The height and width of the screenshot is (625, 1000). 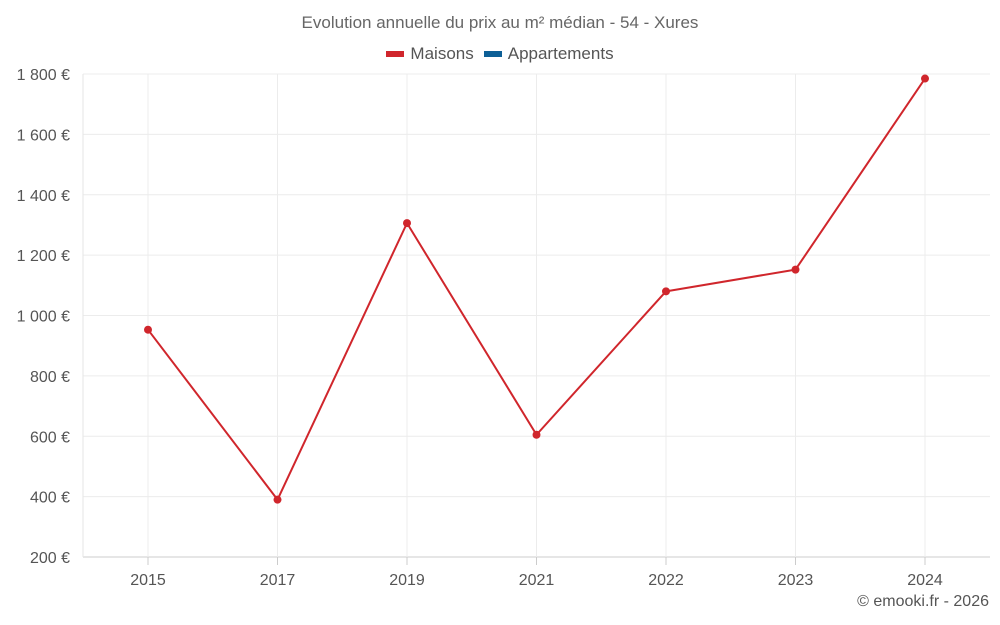 What do you see at coordinates (537, 580) in the screenshot?
I see `x-tick-label: 2021` at bounding box center [537, 580].